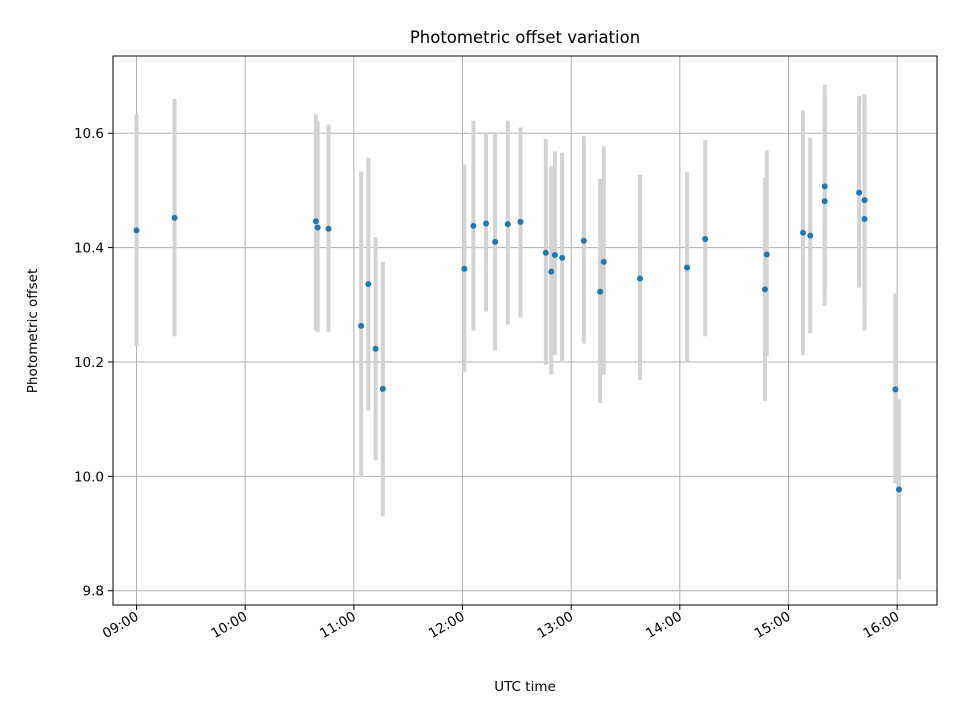  I want to click on x-tick-label: 10:00, so click(230, 625).